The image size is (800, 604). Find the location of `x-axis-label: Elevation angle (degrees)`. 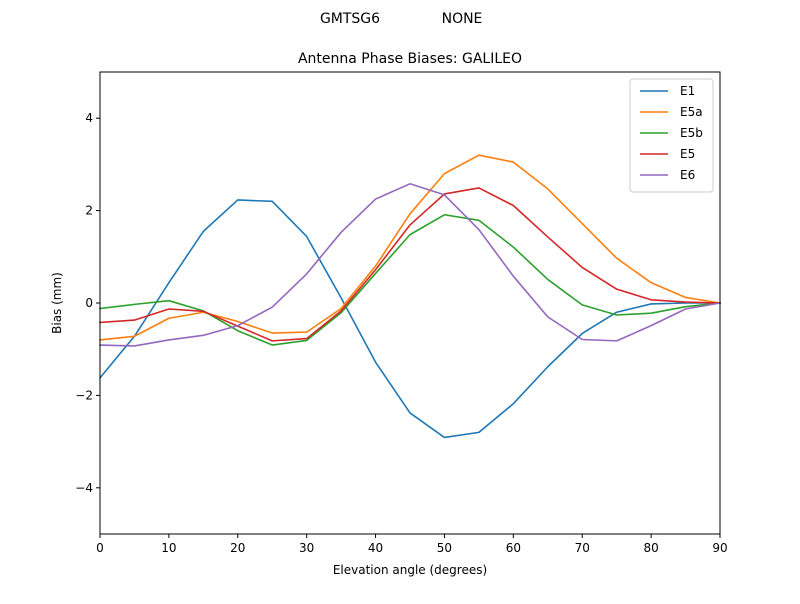

x-axis-label: Elevation angle (degrees) is located at coordinates (410, 570).